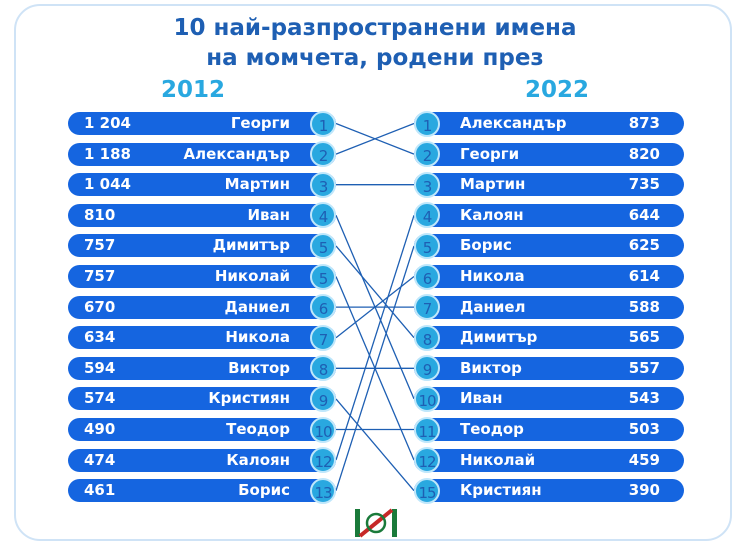 This screenshot has height=549, width=750. What do you see at coordinates (549, 246) in the screenshot?
I see `right-row: Борис 625` at bounding box center [549, 246].